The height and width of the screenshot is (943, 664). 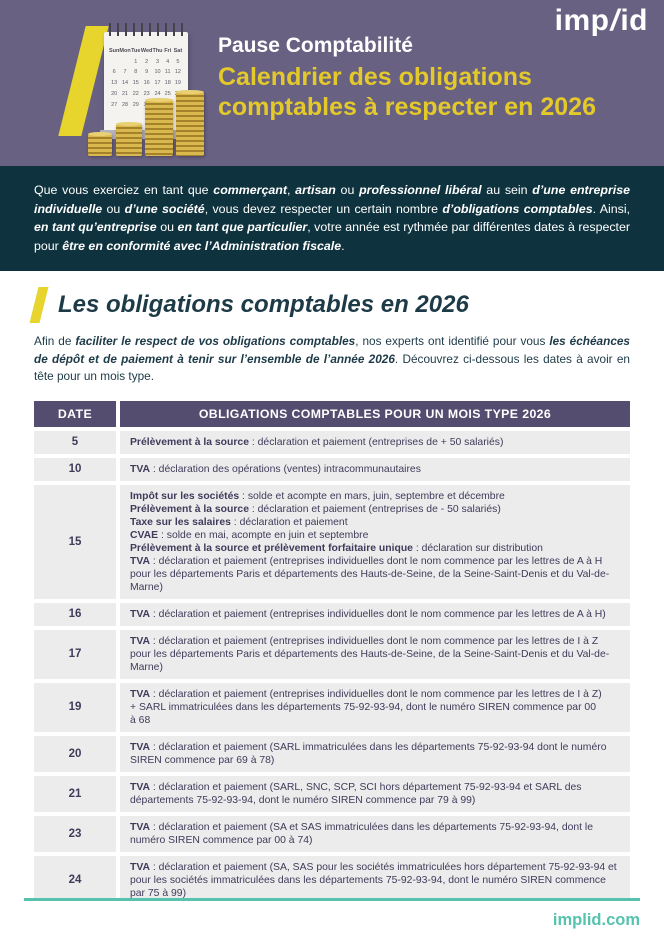 What do you see at coordinates (177, 83) in the screenshot?
I see `calendar-day: 19` at bounding box center [177, 83].